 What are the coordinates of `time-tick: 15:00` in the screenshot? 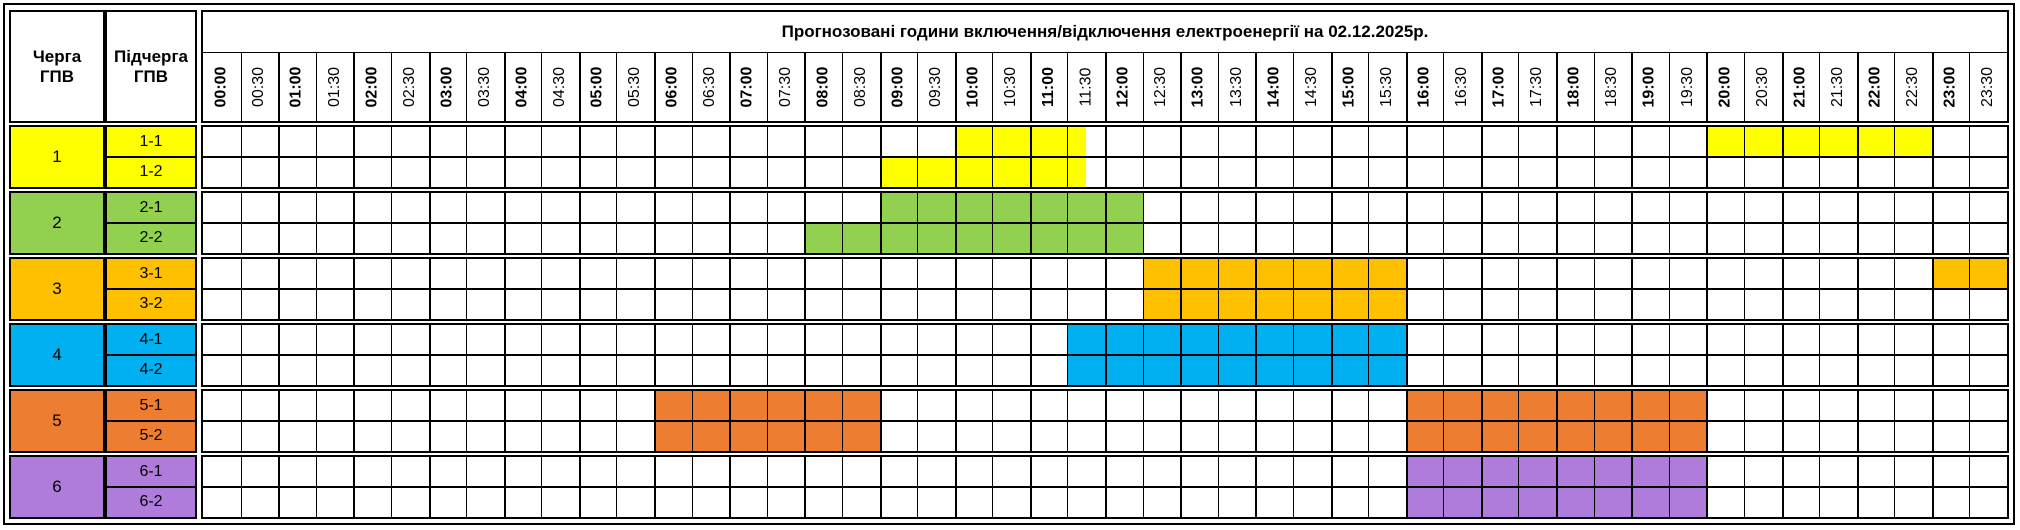 It's located at (1350, 87).